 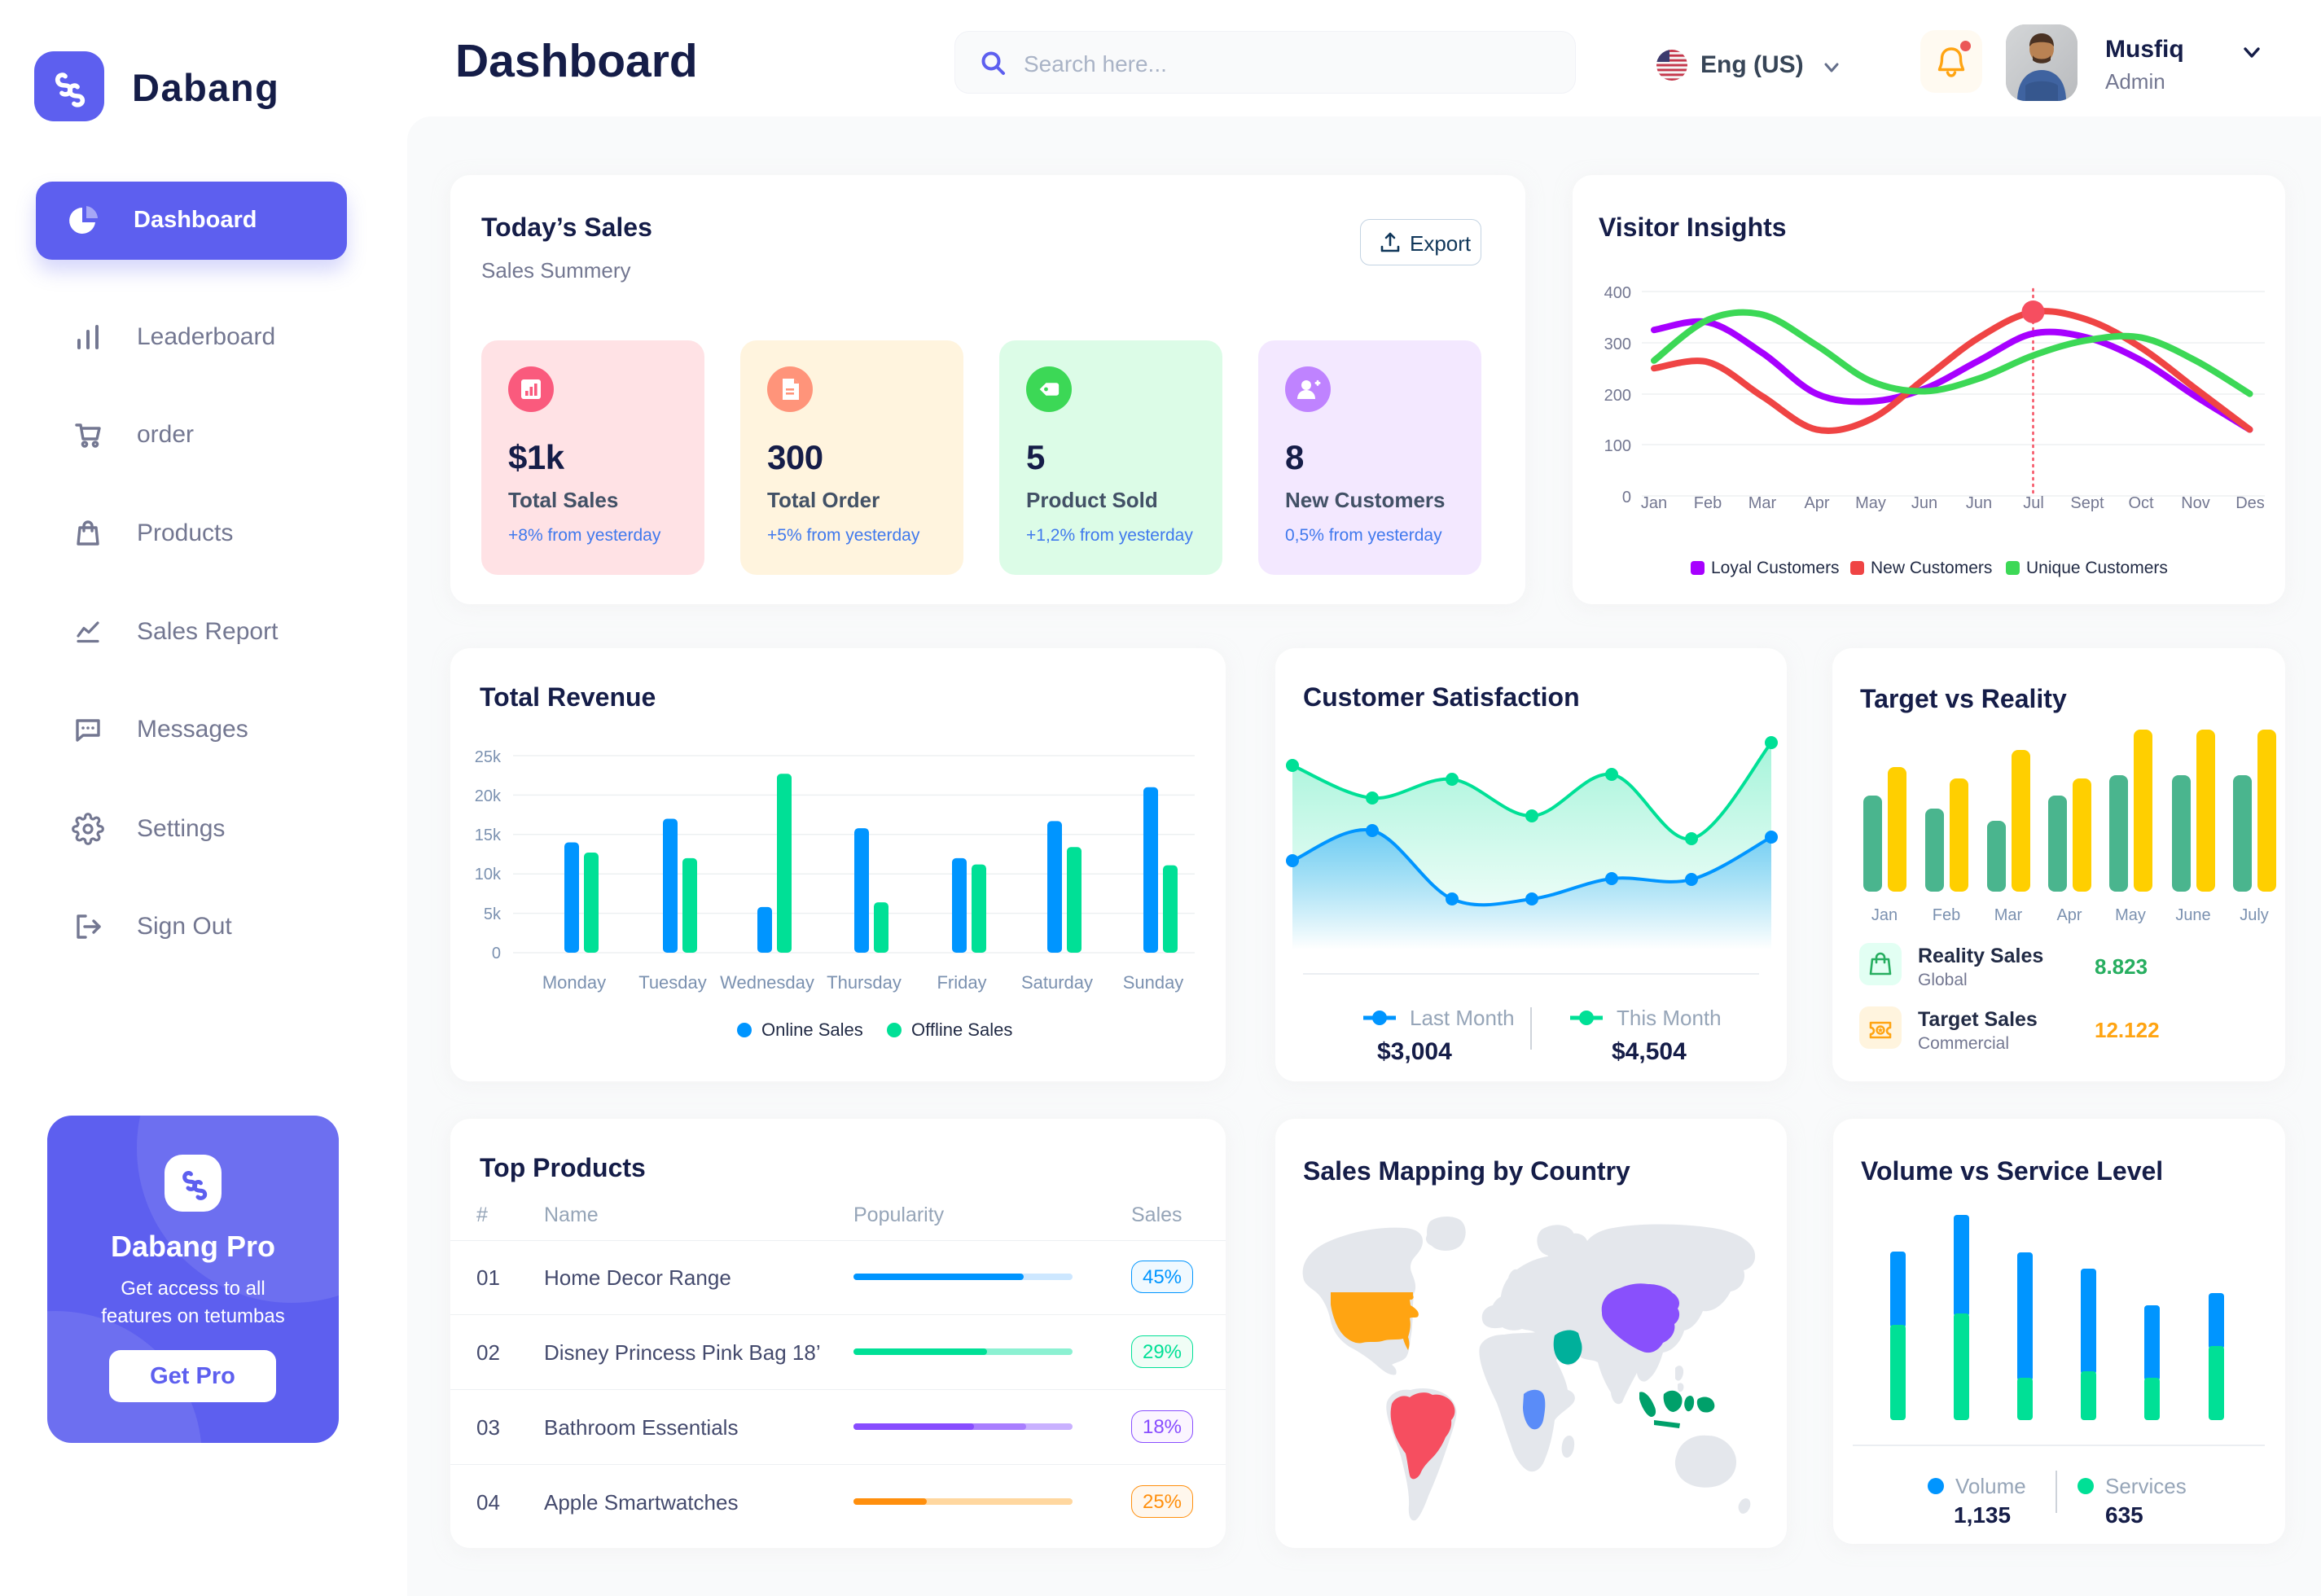 I want to click on svg-text: Unique Customers, so click(x=2097, y=568).